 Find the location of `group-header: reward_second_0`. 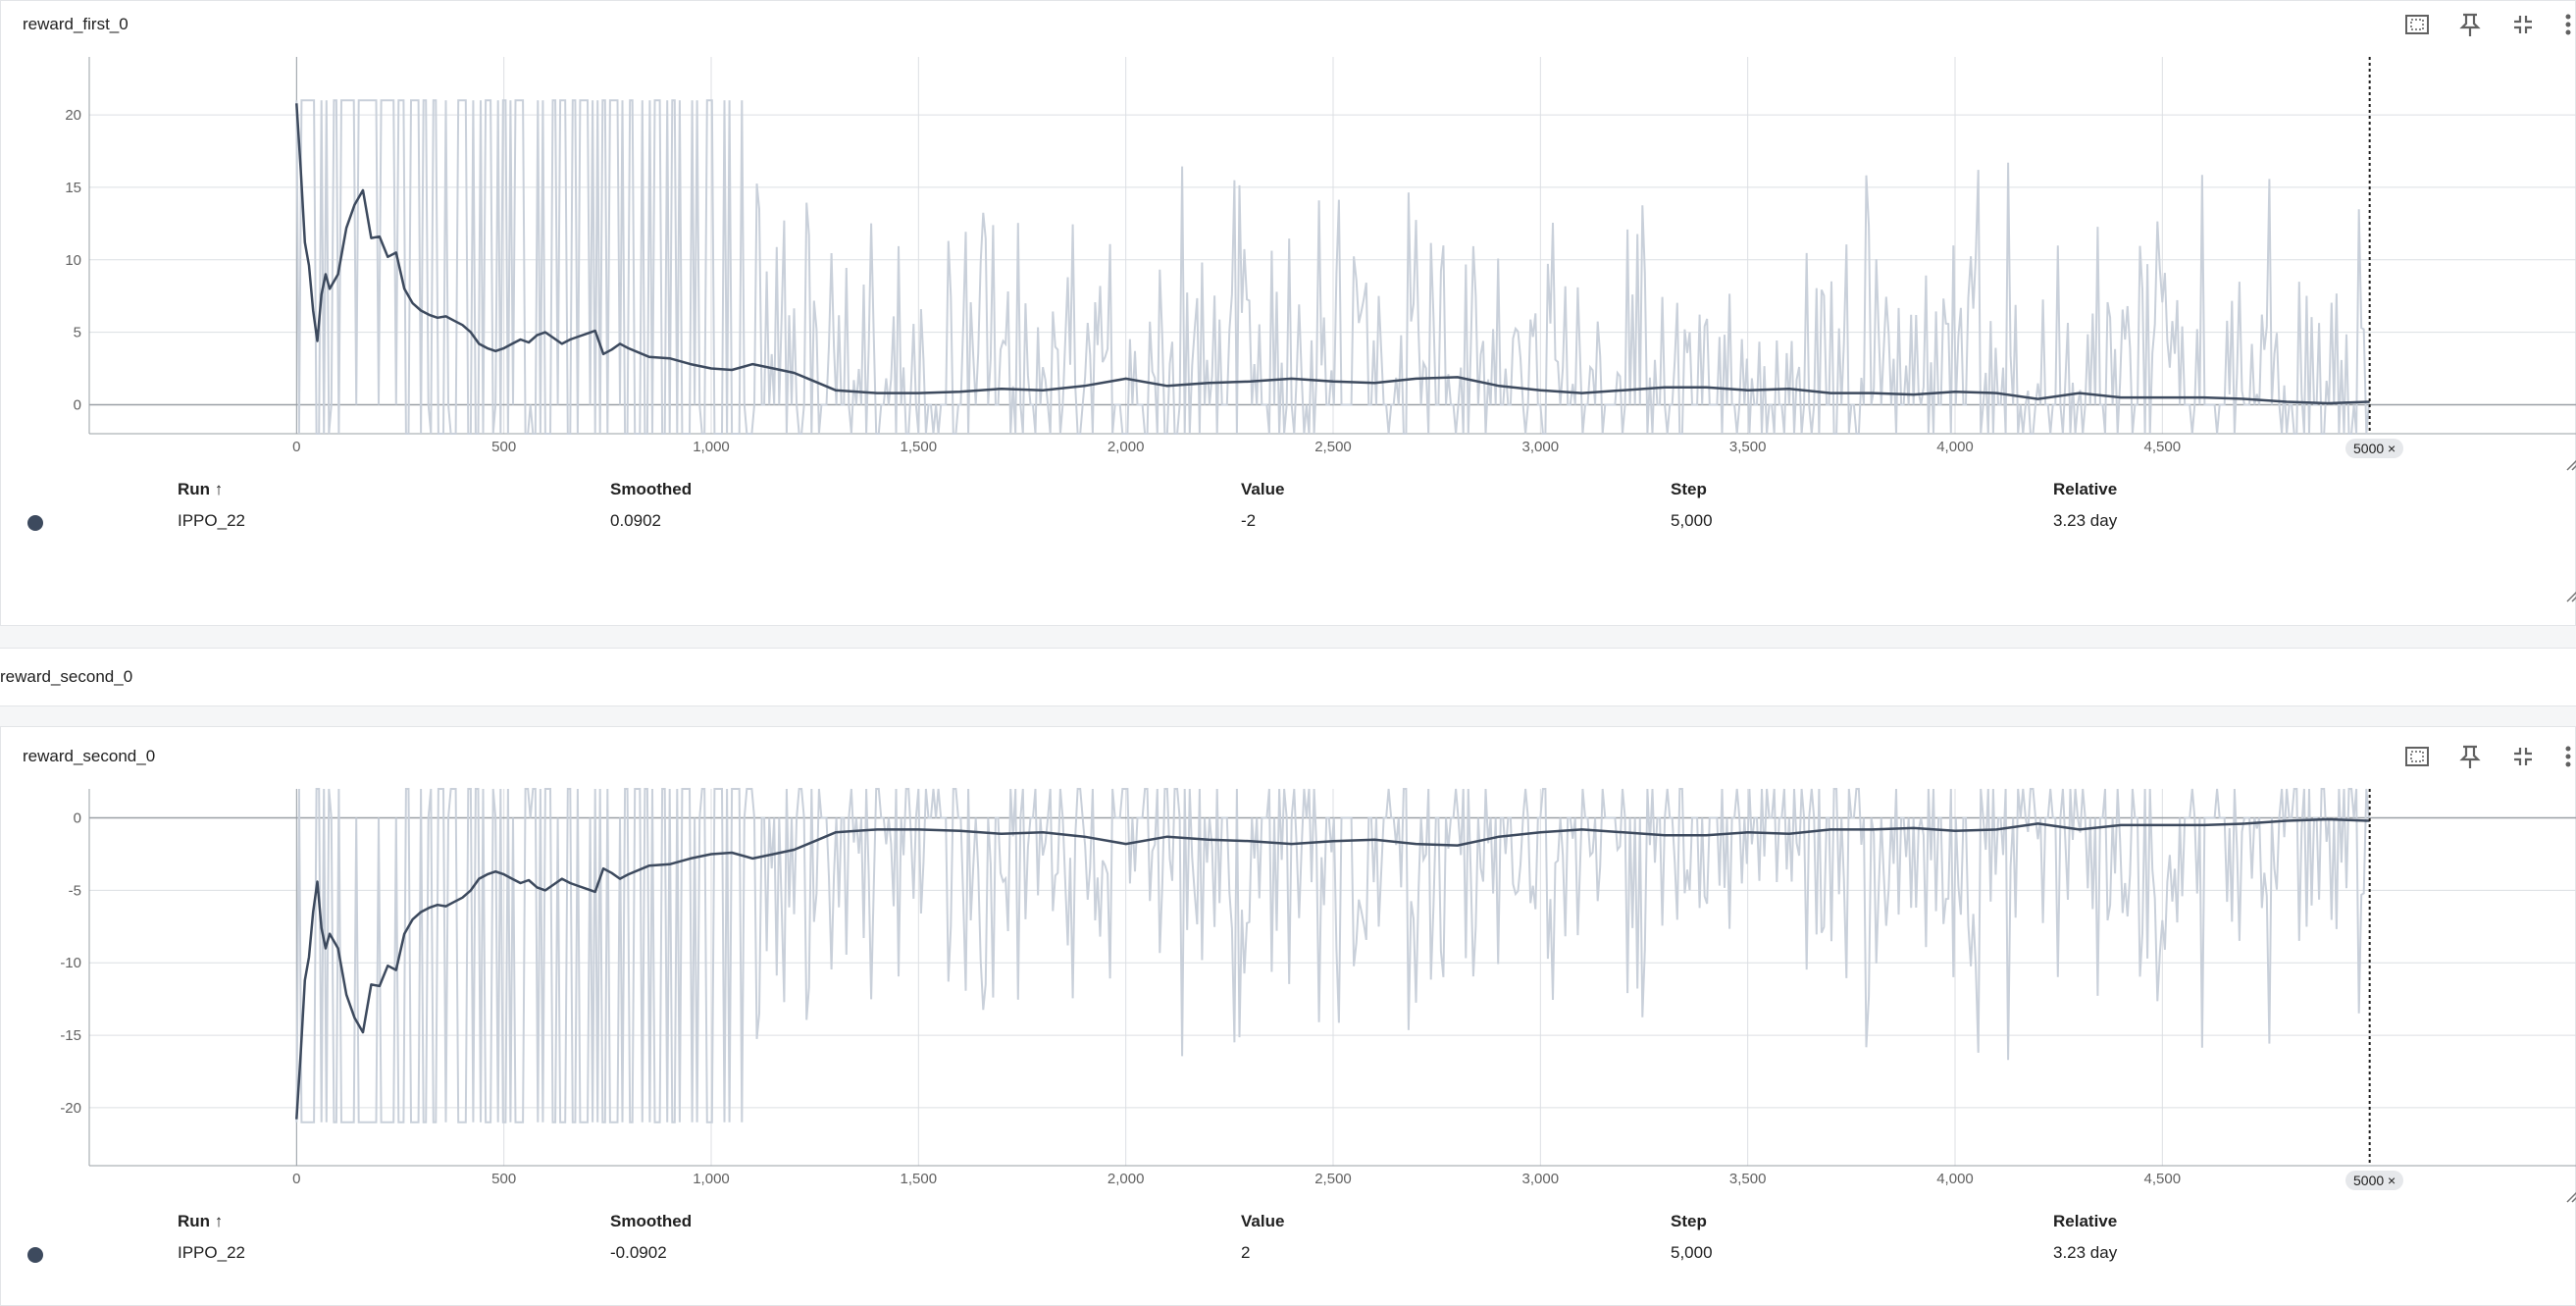

group-header: reward_second_0 is located at coordinates (1288, 677).